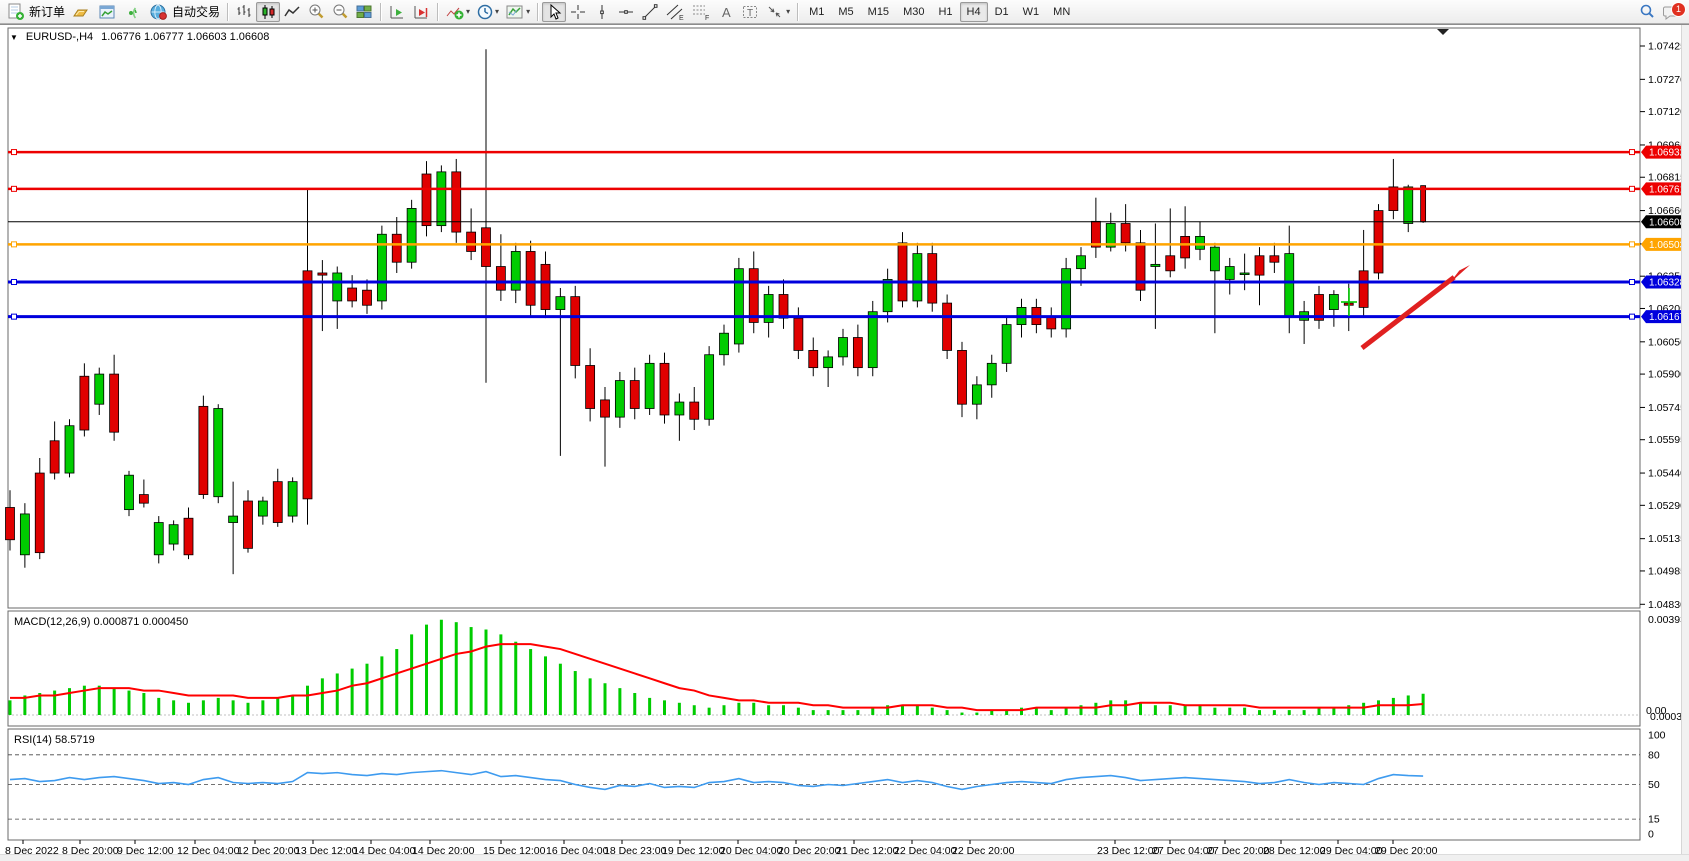  What do you see at coordinates (497, 11) in the screenshot?
I see `timeframes-dropdown-caret: ▾` at bounding box center [497, 11].